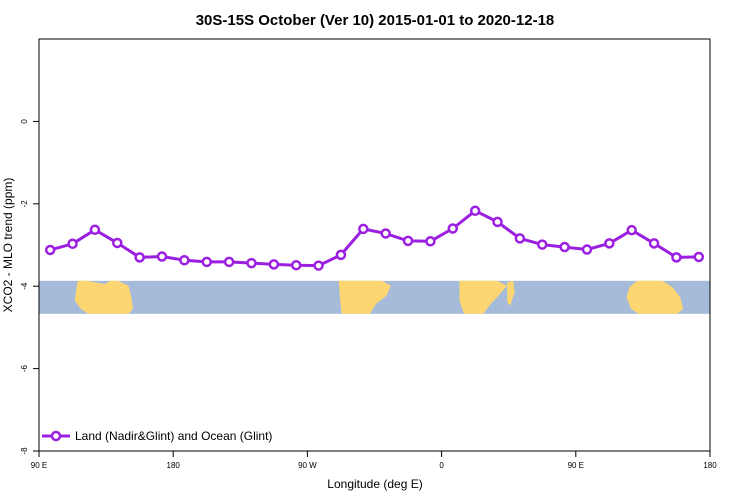 The image size is (750, 500). Describe the element at coordinates (655, 297) in the screenshot. I see `land-australia-east` at that location.